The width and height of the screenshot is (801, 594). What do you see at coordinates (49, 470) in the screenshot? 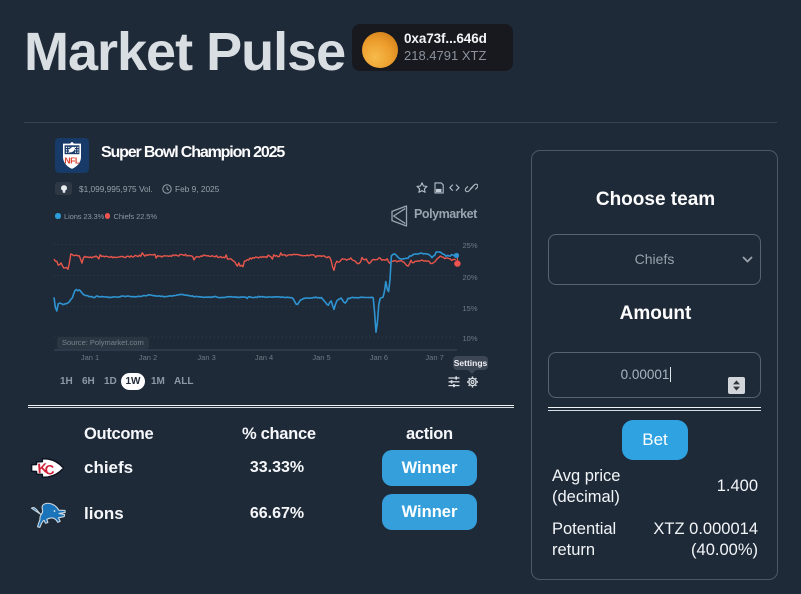
I see `svg-text: C` at bounding box center [49, 470].